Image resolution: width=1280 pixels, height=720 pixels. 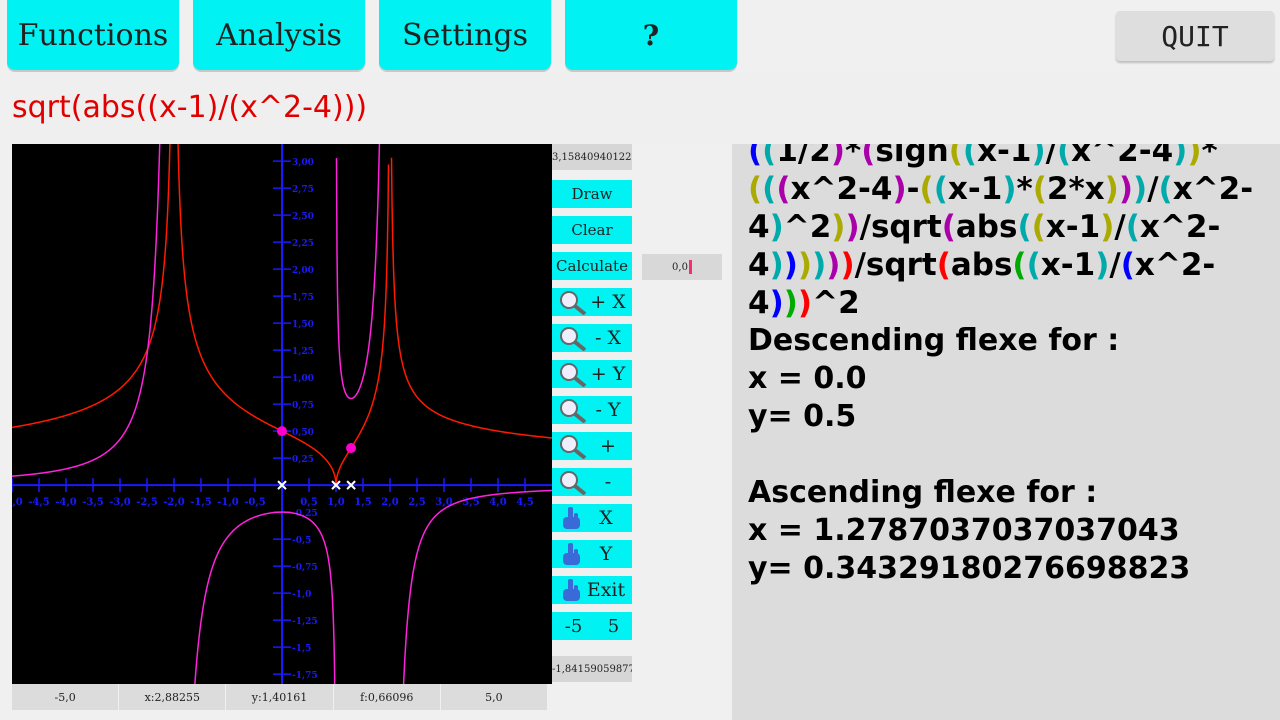 I want to click on x-tick-label: -3,0, so click(x=120, y=502).